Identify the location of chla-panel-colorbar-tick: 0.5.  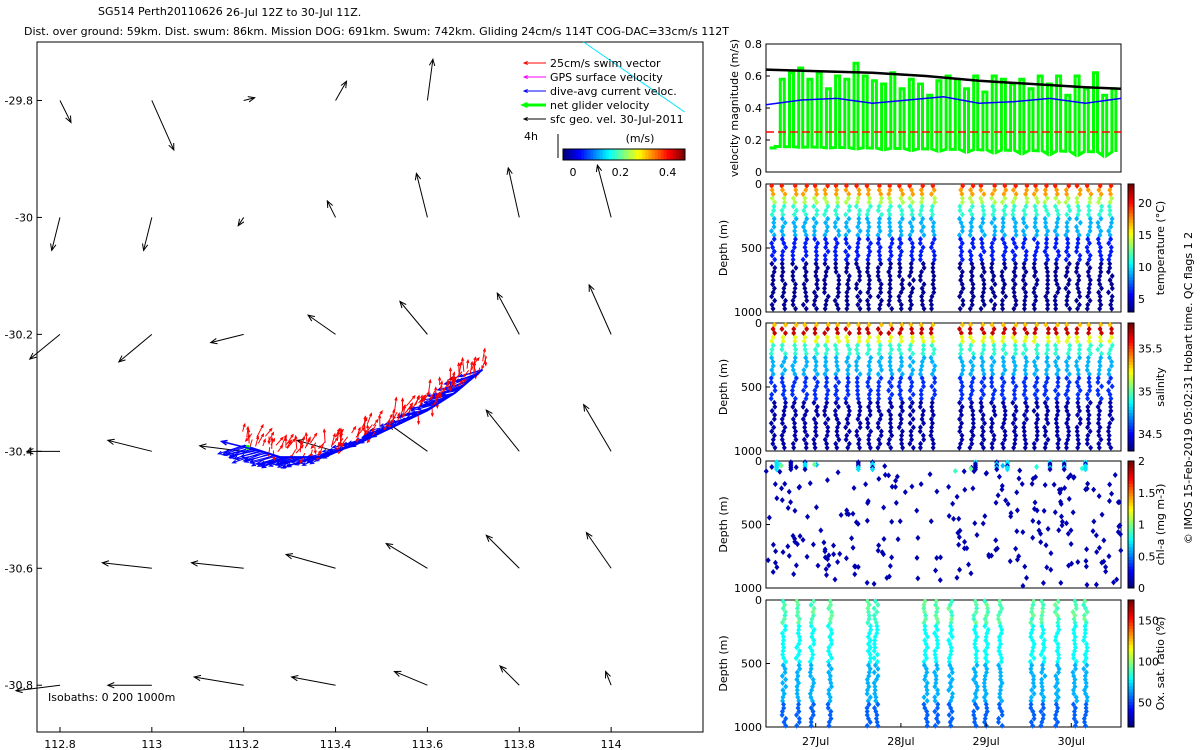
(1147, 556).